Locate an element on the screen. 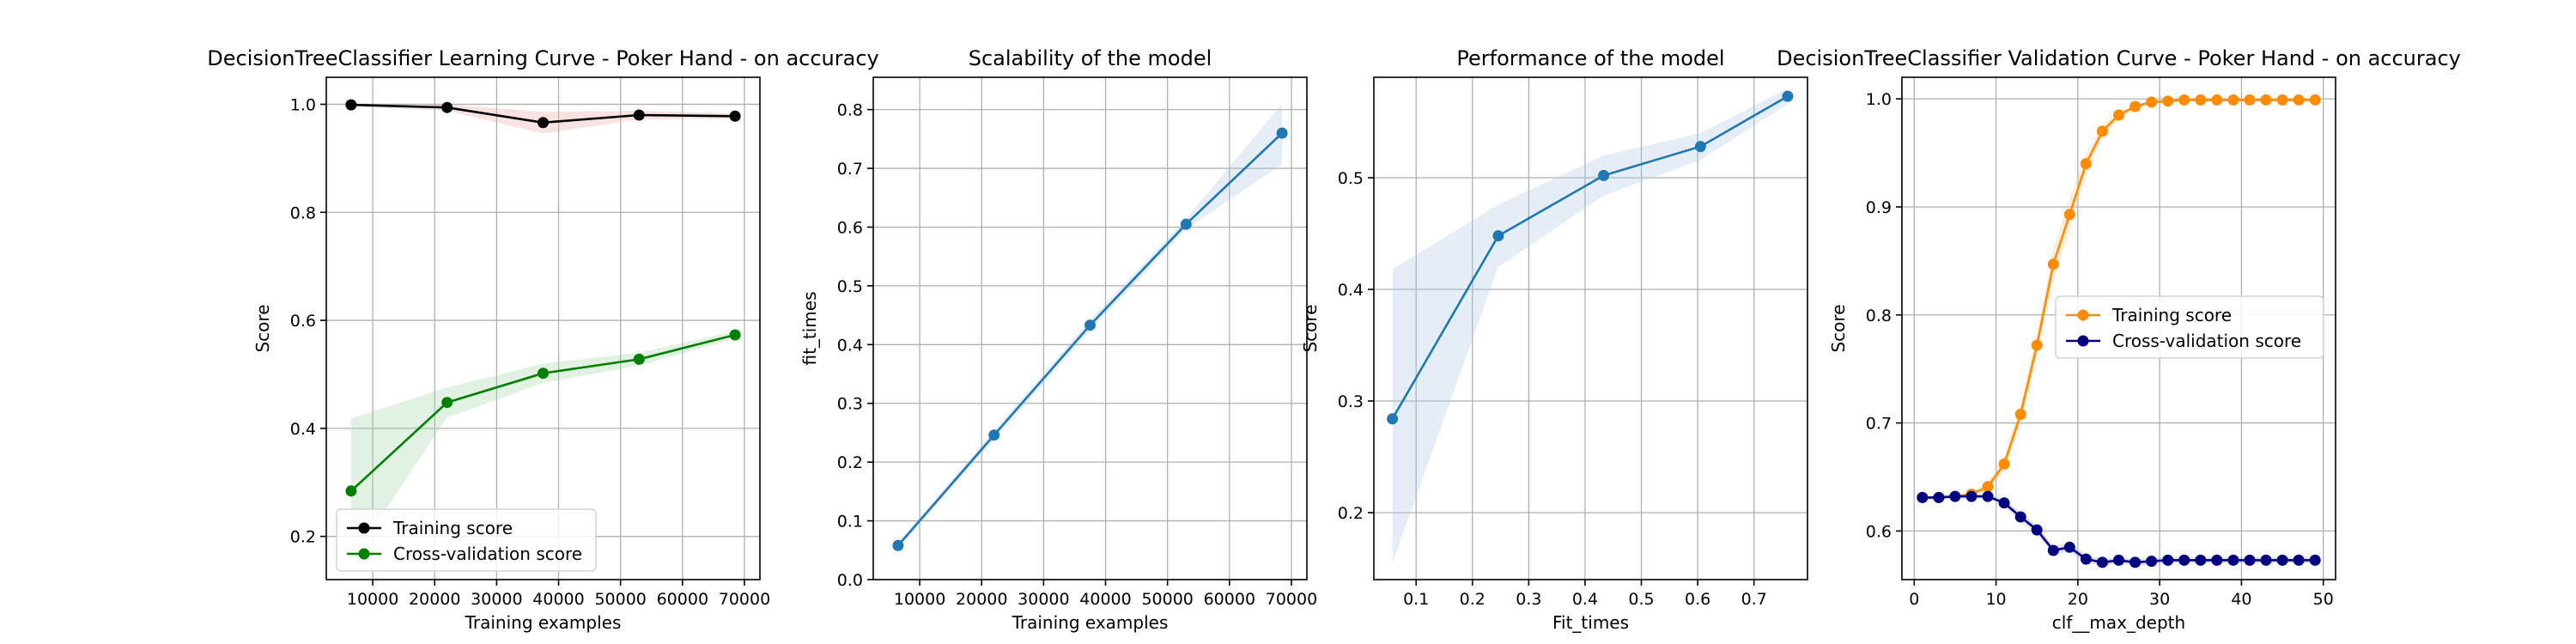 The height and width of the screenshot is (644, 2576). x-tick-label: 0 is located at coordinates (1914, 599).